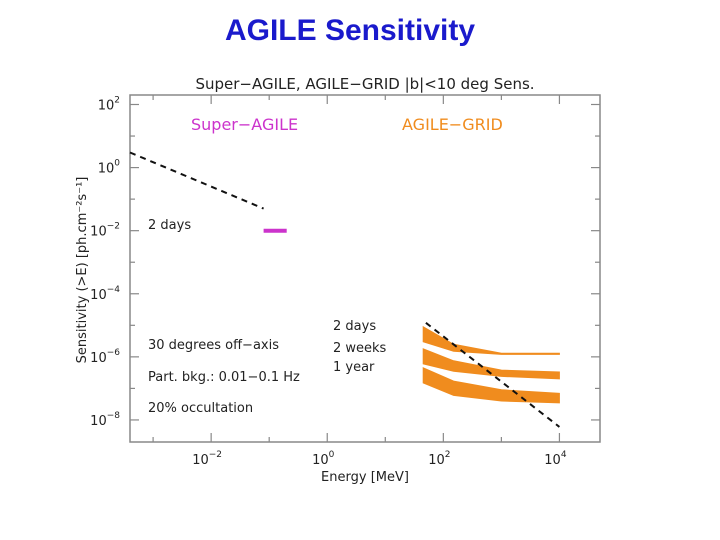  What do you see at coordinates (169, 225) in the screenshot?
I see `annotation-sa-2days: 2 days` at bounding box center [169, 225].